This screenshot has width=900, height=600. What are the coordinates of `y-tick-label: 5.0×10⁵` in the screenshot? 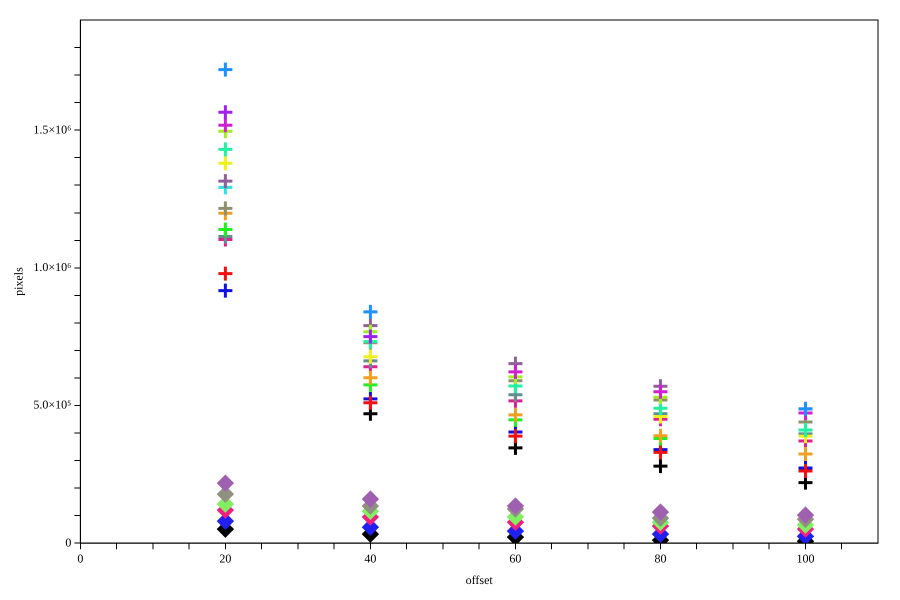 It's located at (52, 405).